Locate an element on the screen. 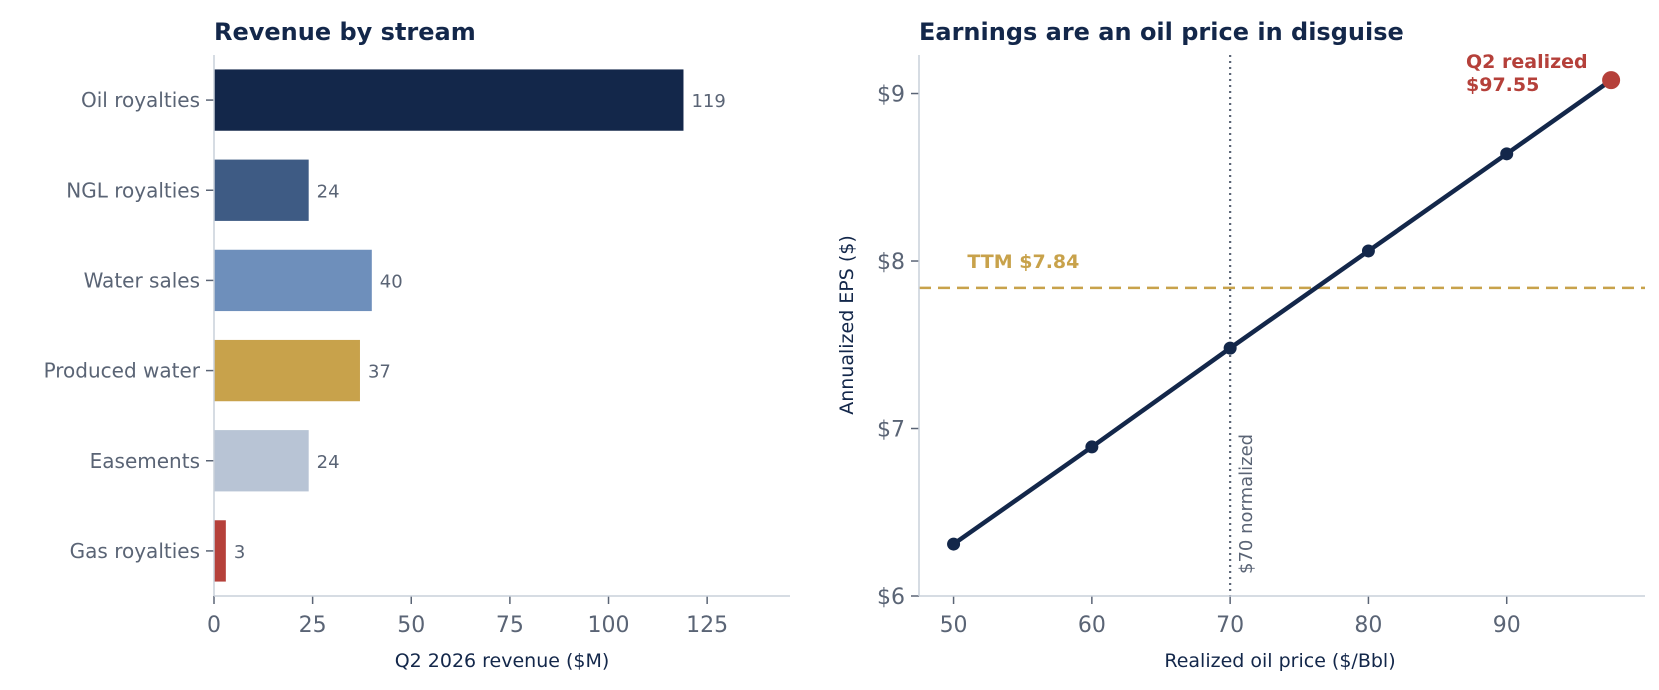  x-tick-label: 70 is located at coordinates (1230, 625).